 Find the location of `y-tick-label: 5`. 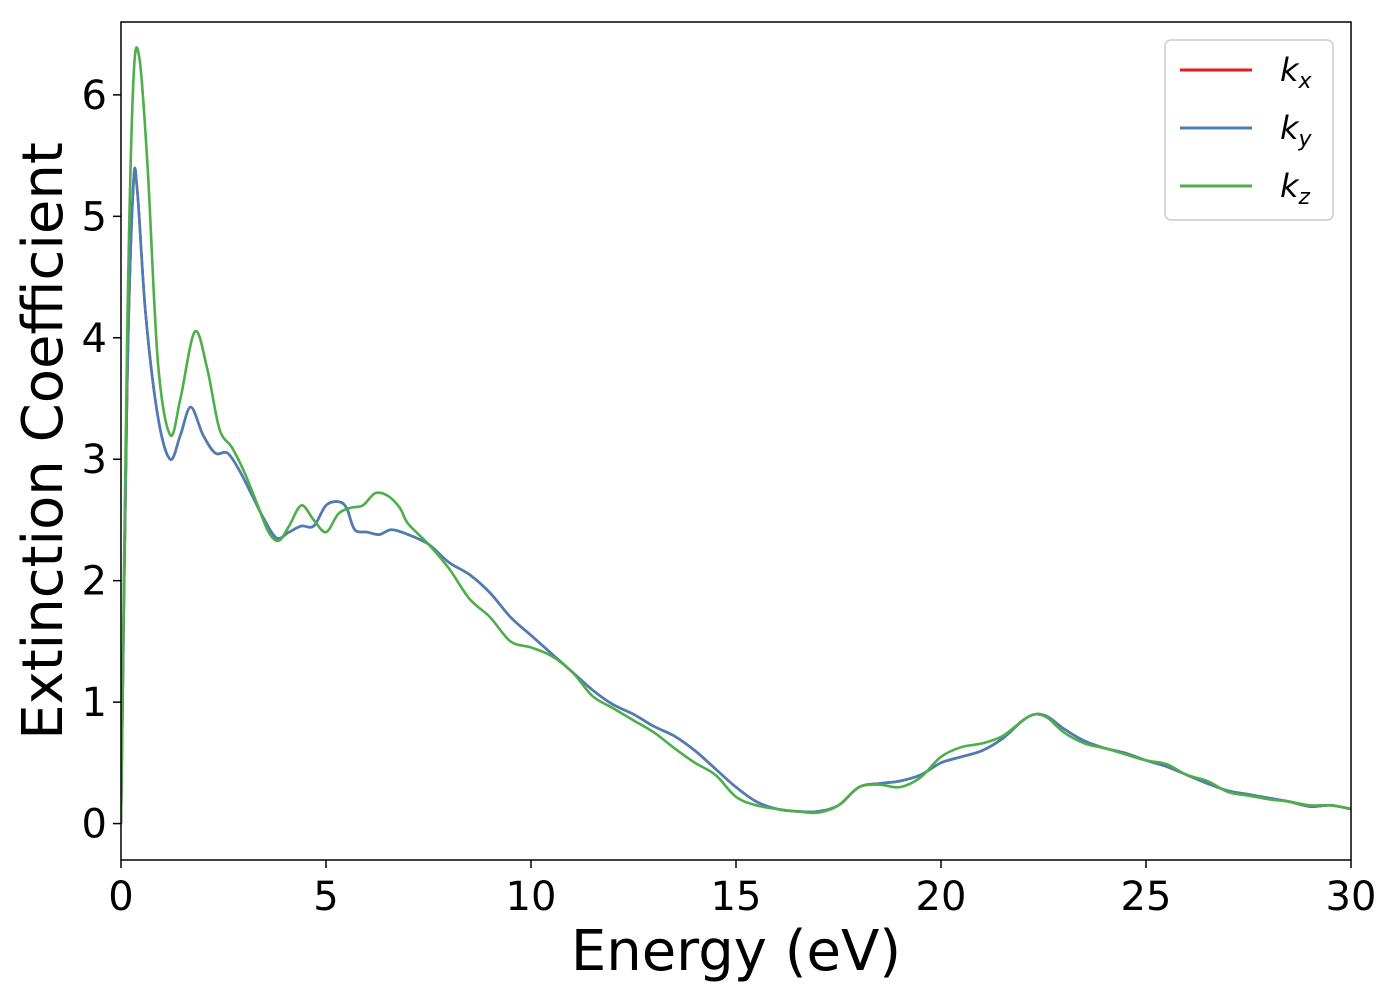

y-tick-label: 5 is located at coordinates (94, 217).